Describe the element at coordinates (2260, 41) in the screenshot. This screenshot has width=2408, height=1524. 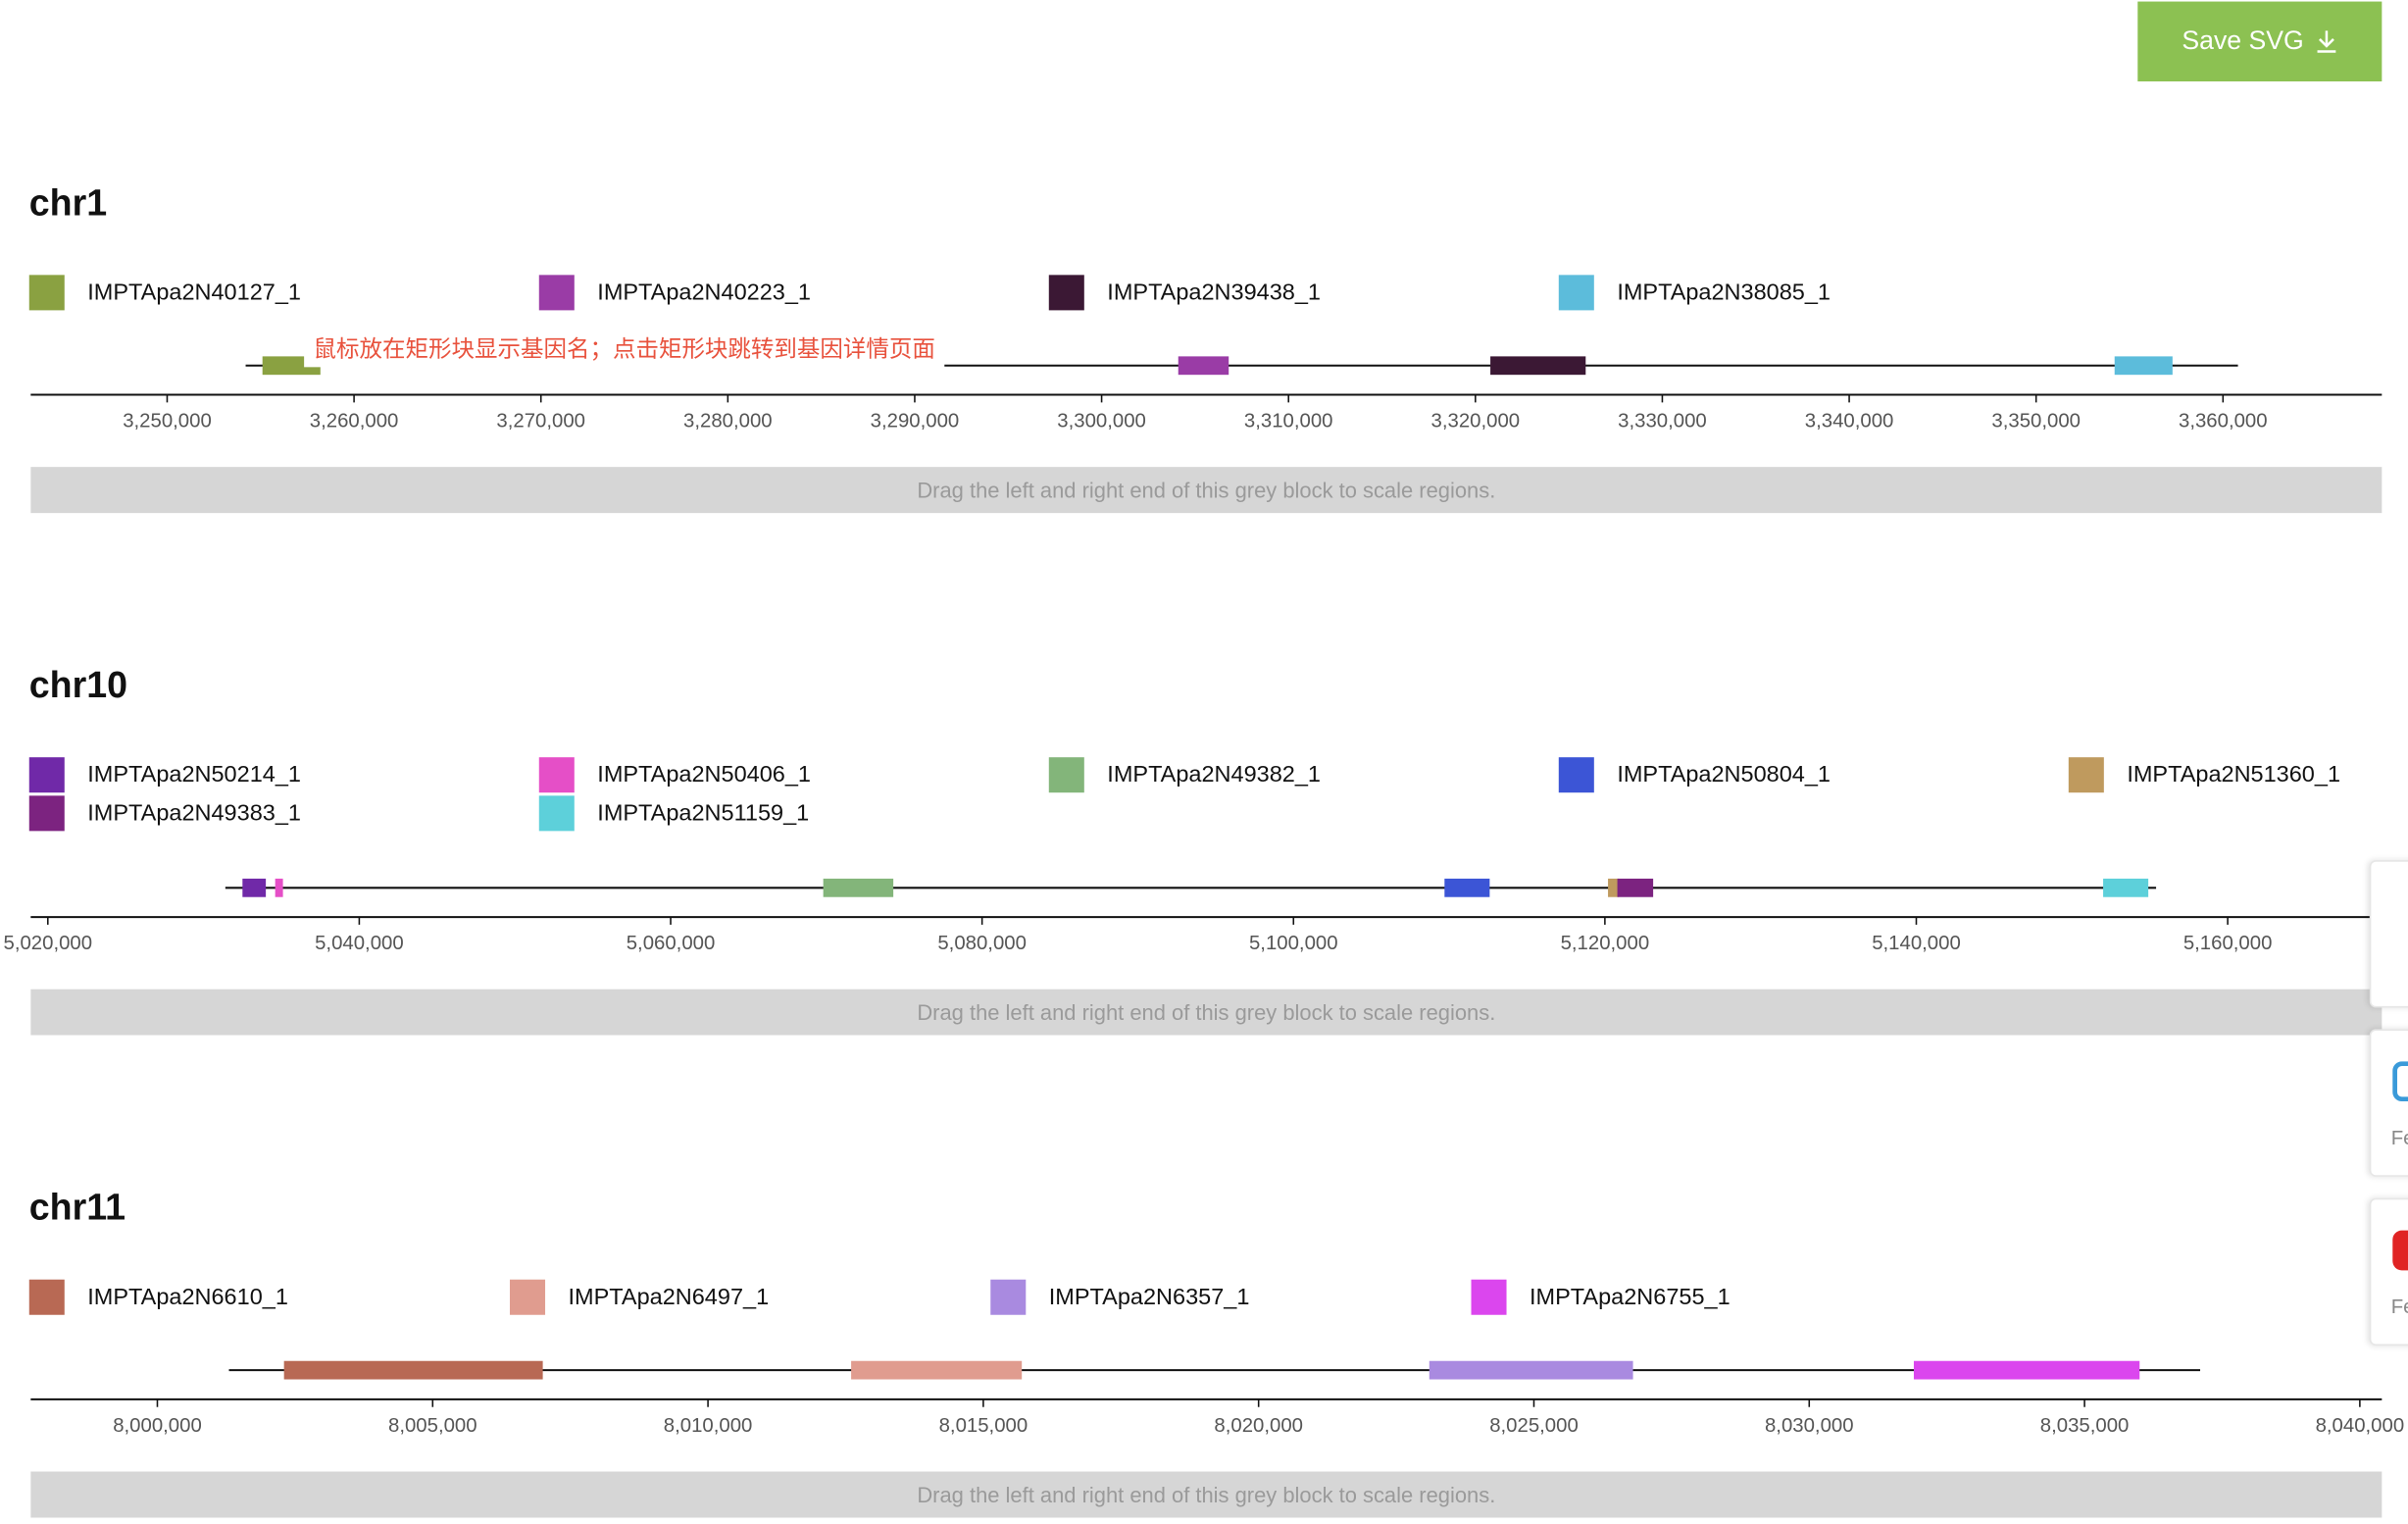
I see `save-svg-button: Save SVG` at that location.